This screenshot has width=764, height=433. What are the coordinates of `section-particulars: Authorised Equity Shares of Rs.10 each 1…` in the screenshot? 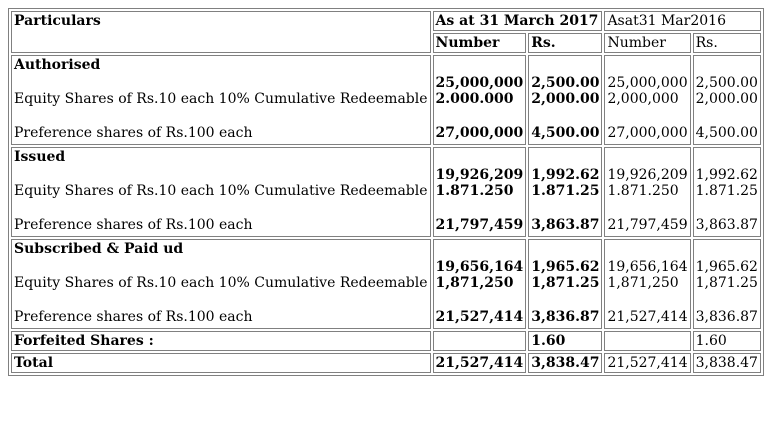 It's located at (221, 100).